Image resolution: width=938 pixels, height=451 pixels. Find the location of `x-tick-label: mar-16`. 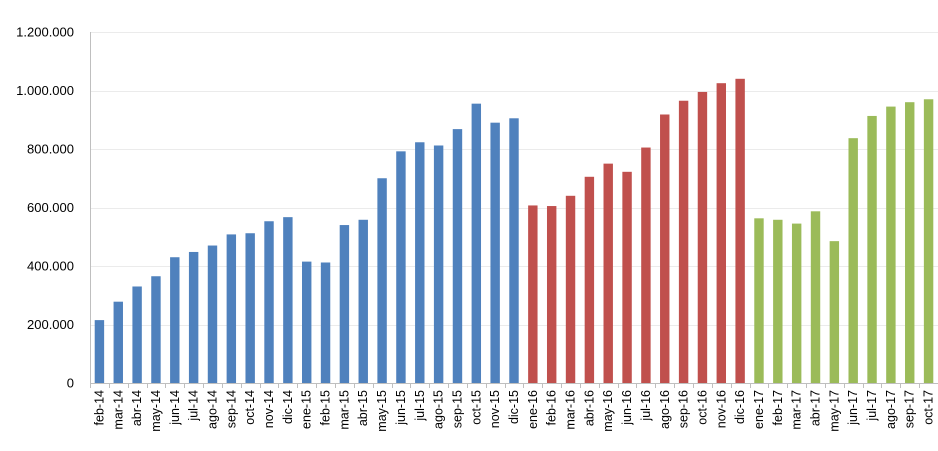

x-tick-label: mar-16 is located at coordinates (571, 410).